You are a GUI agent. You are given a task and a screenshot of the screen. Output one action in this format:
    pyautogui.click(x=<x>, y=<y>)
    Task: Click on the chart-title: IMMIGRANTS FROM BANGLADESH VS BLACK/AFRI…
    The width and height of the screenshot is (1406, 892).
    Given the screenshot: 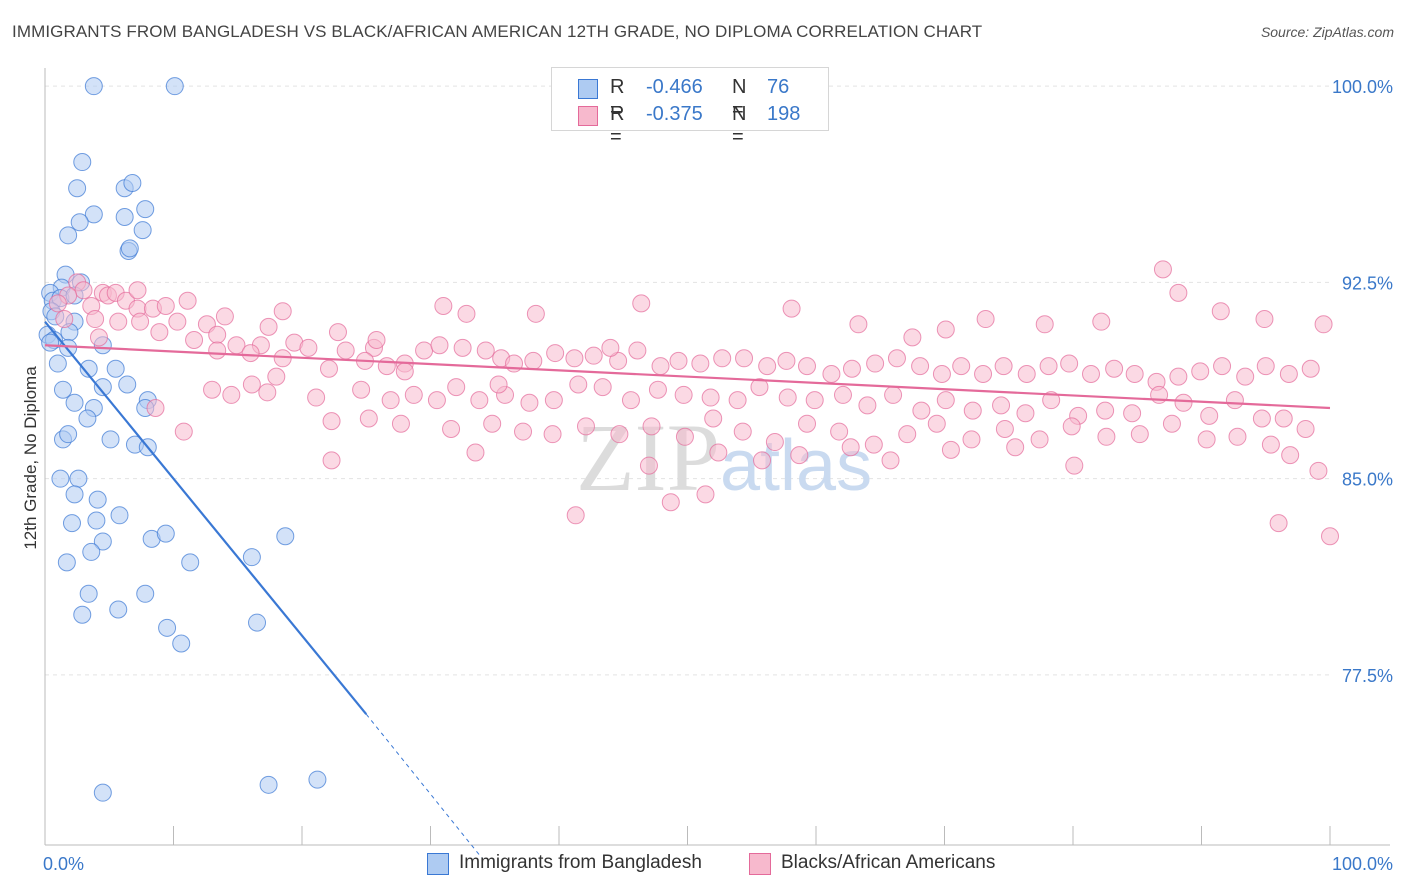 What is the action you would take?
    pyautogui.click(x=497, y=31)
    